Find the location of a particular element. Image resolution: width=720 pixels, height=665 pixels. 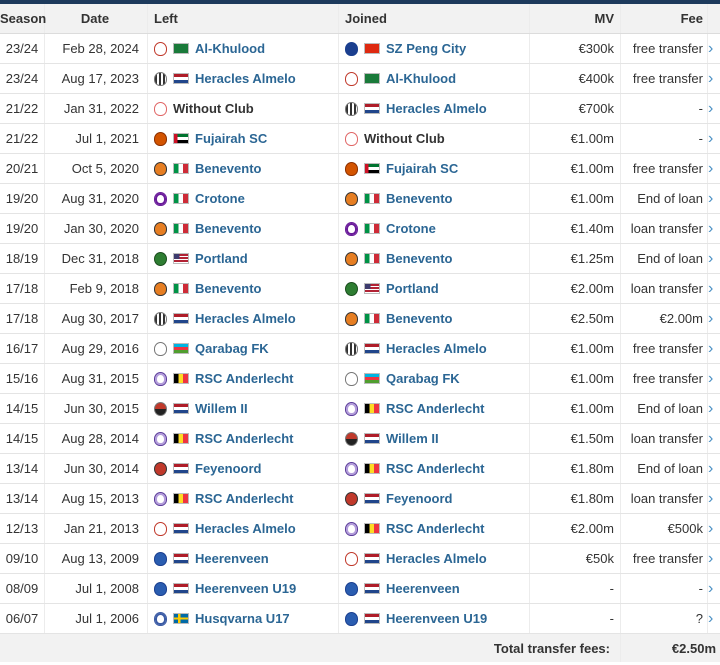

joined-club-name: Fujairah SC is located at coordinates (422, 168).